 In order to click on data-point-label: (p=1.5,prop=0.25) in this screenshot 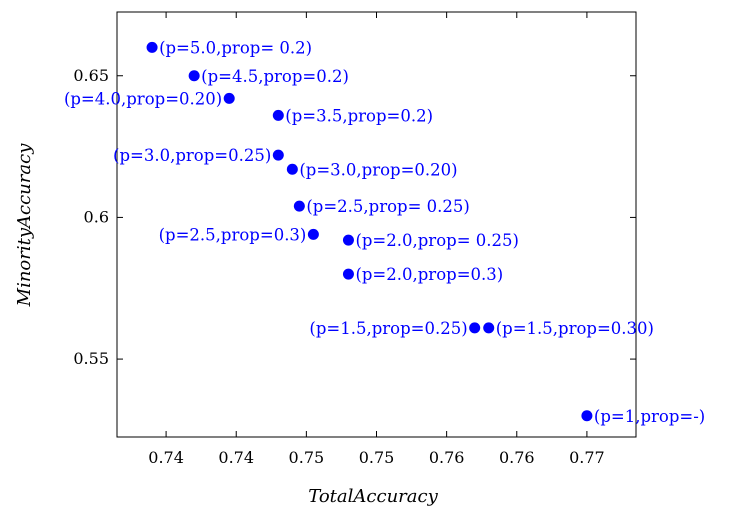, I will do `click(388, 328)`.